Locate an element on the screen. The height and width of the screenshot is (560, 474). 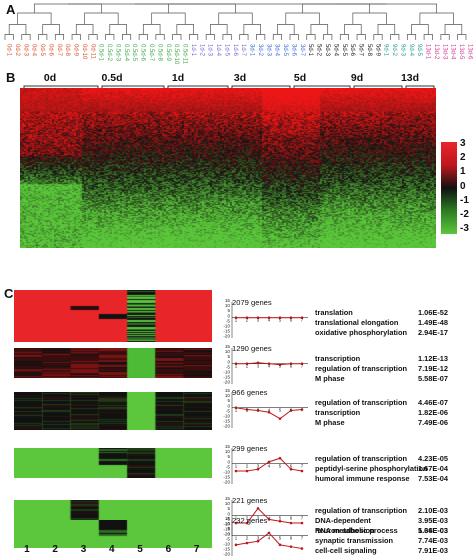
sample-label: 3d-3 is located at coordinates (268, 50).